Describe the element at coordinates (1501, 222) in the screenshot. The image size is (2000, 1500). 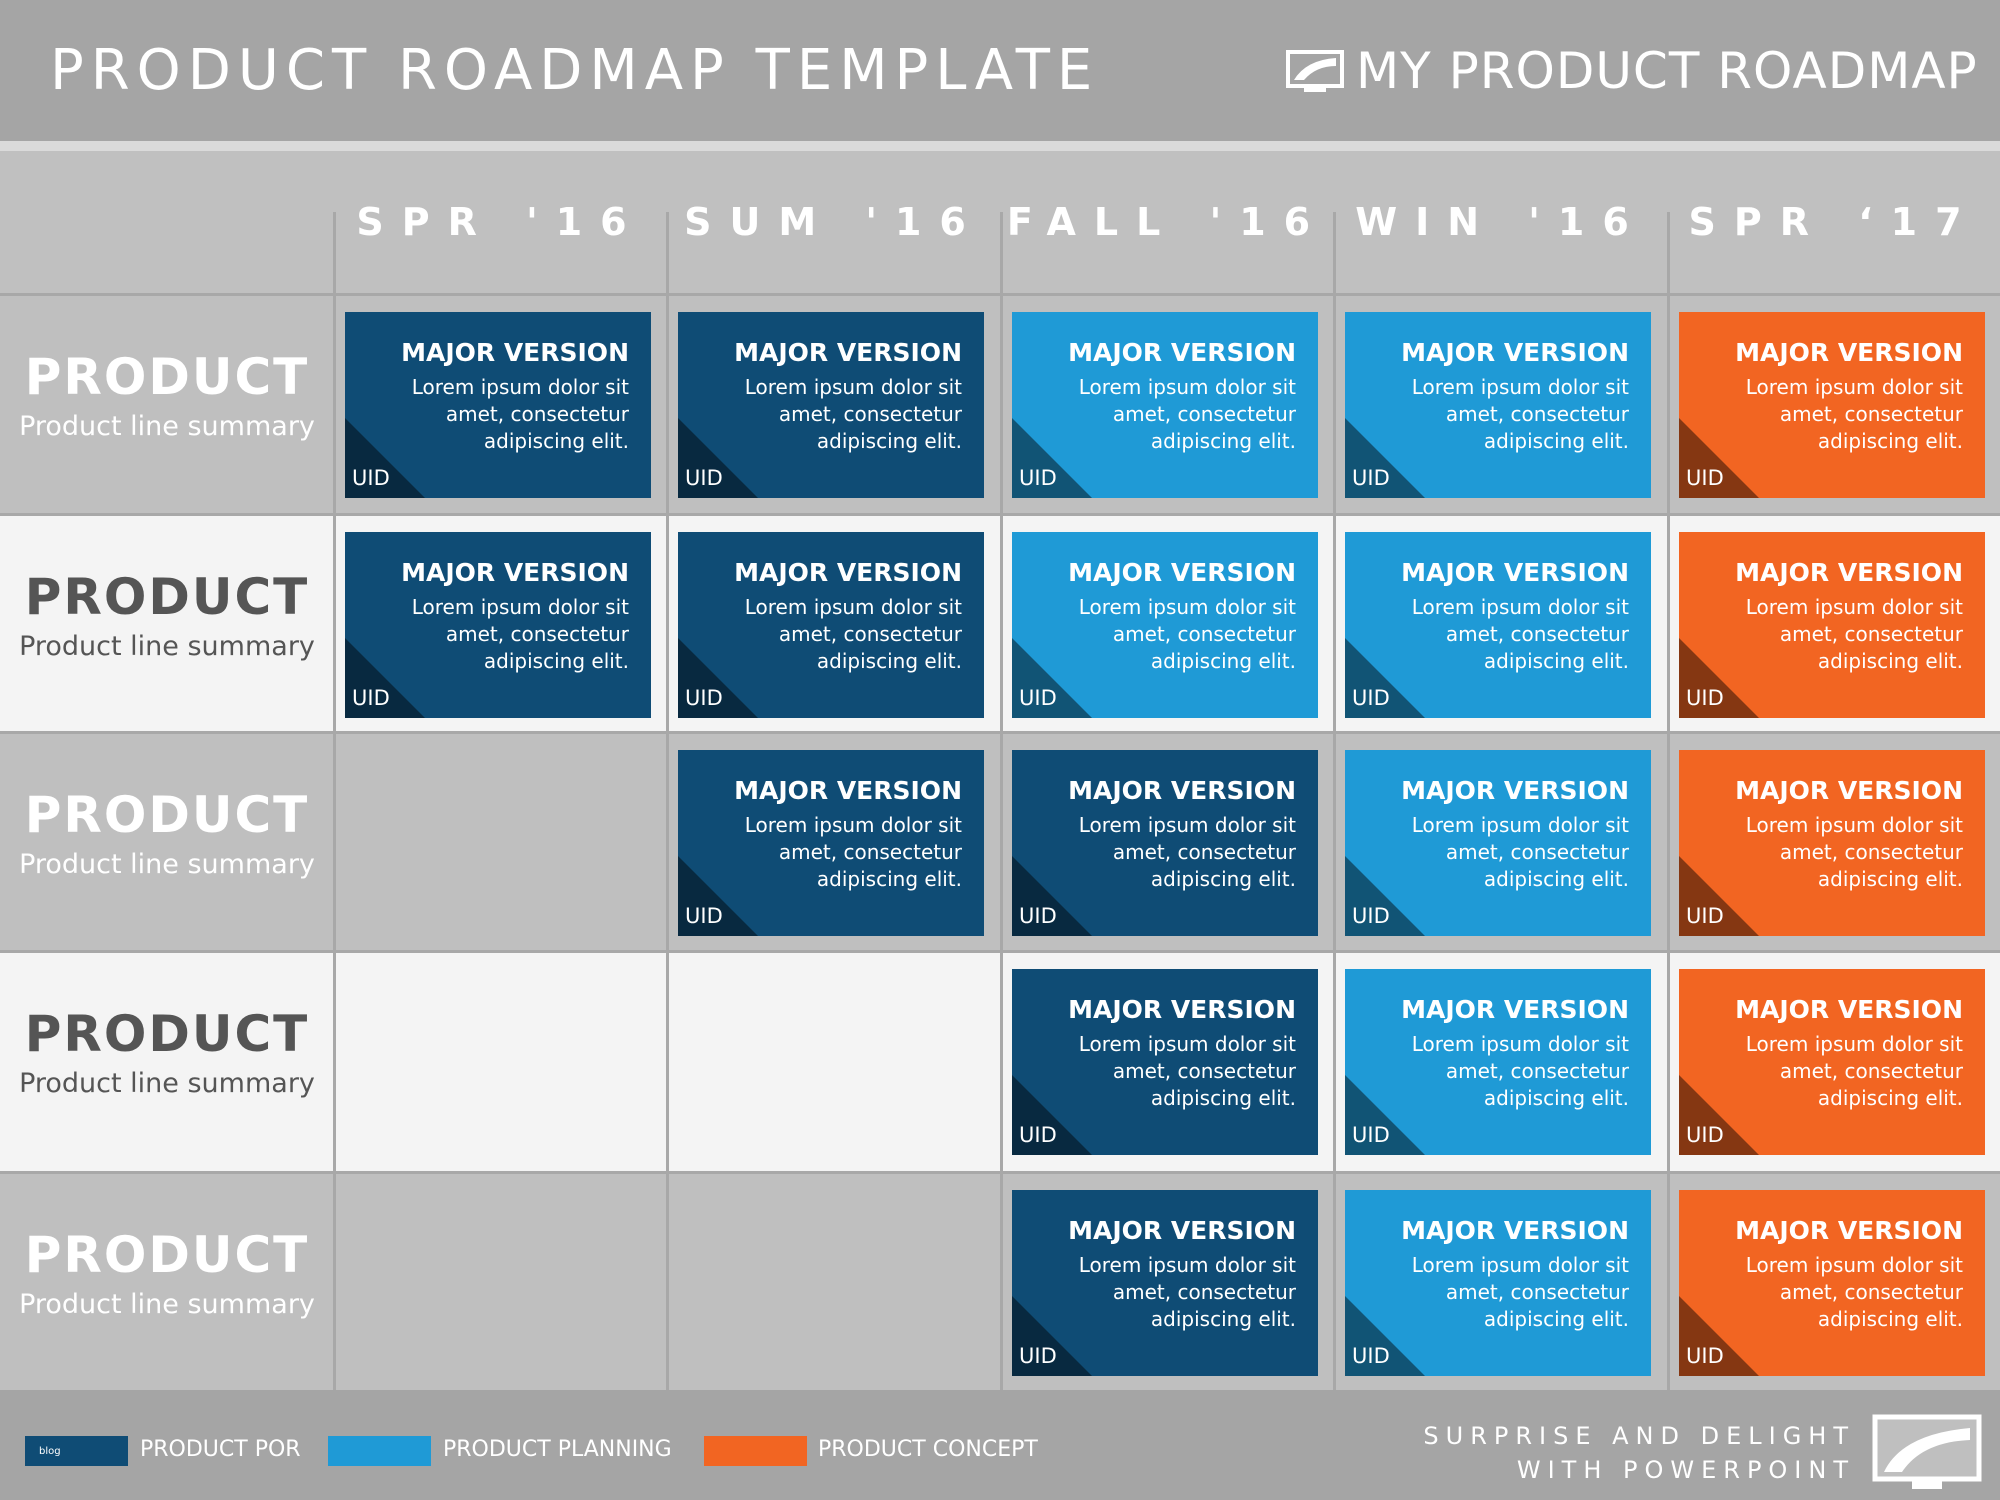
I see `column-header: WIN '16` at that location.